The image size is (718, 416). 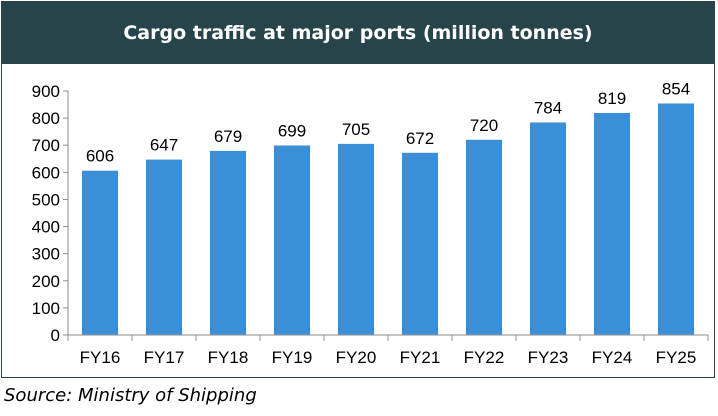 I want to click on data-label-fy18: 679, so click(x=228, y=136).